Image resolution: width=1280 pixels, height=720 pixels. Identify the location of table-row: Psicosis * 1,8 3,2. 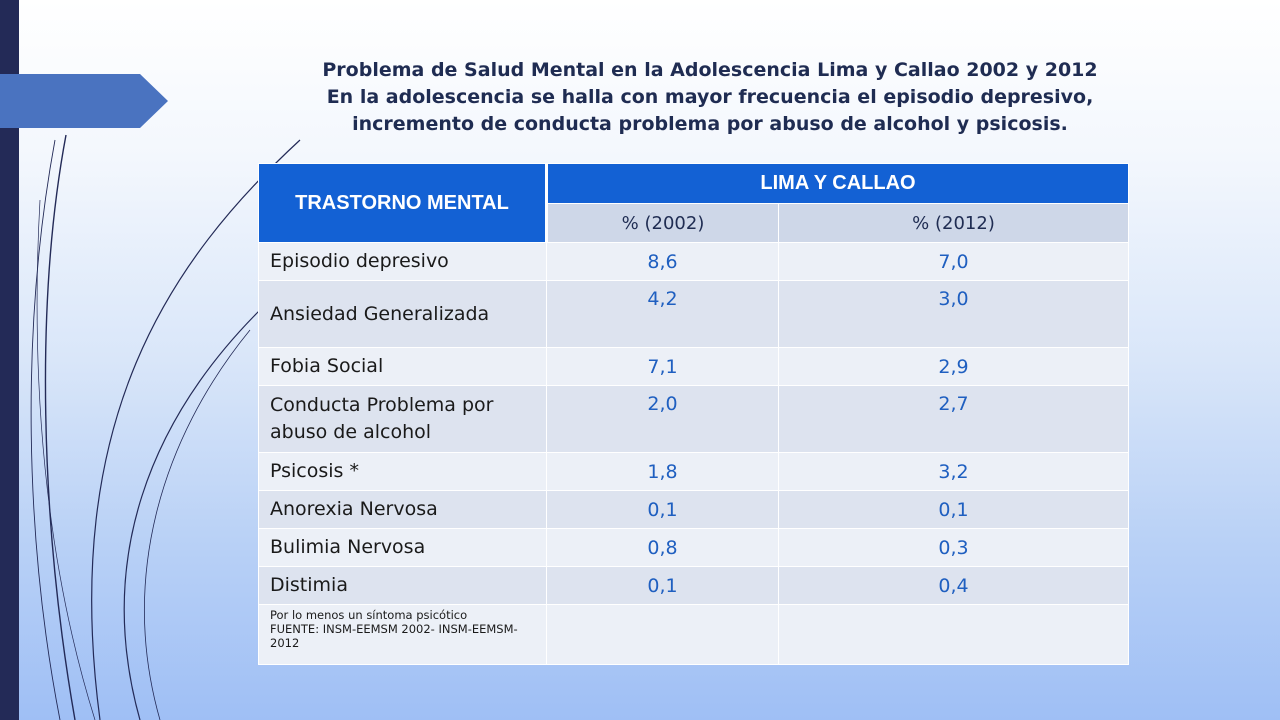
(693, 471).